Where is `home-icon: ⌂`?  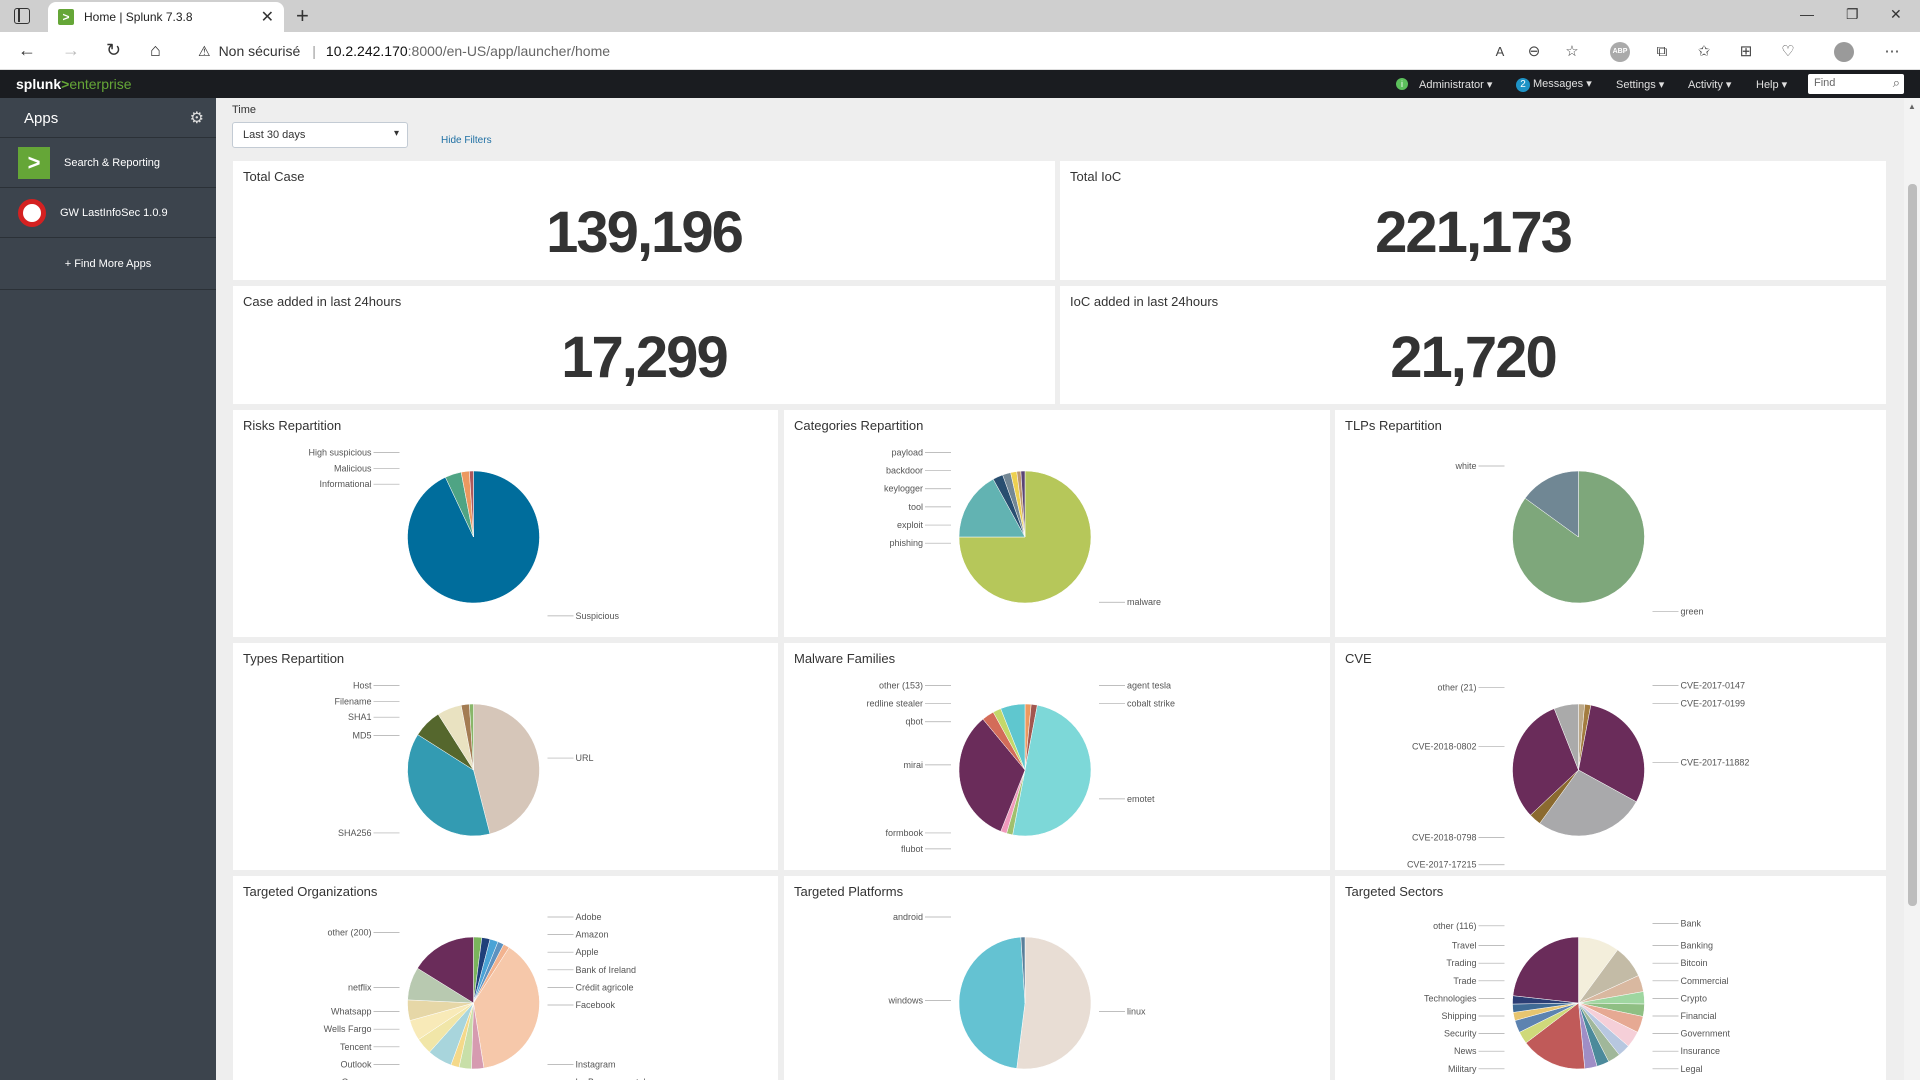
home-icon: ⌂ is located at coordinates (155, 50).